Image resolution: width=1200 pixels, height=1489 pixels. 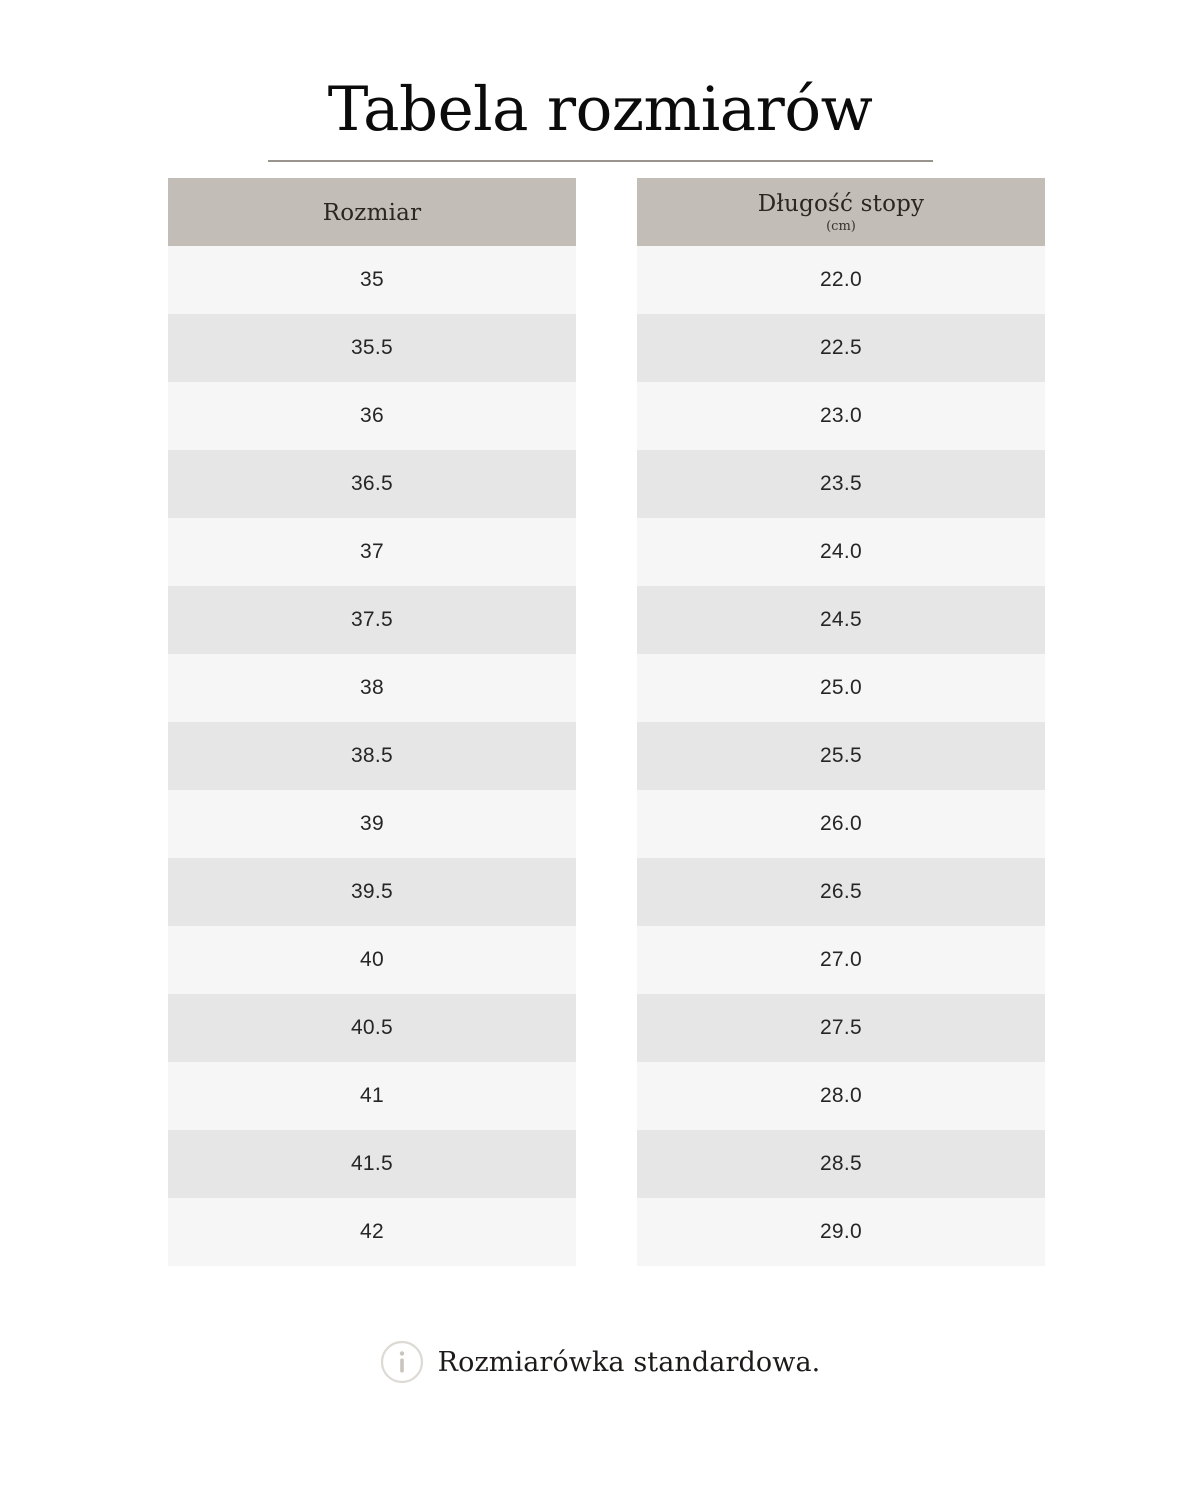 I want to click on table-row: 27.0, so click(x=841, y=960).